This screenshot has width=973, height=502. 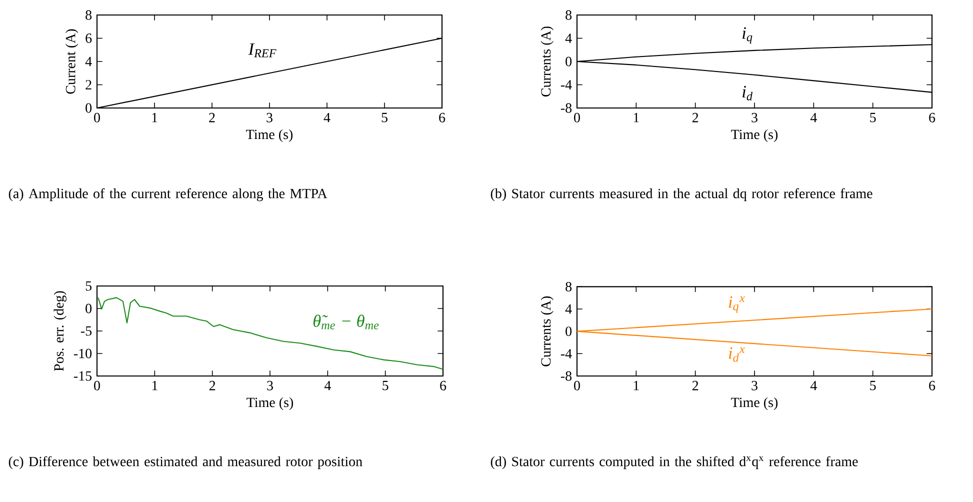 What do you see at coordinates (736, 304) in the screenshot?
I see `series-label: i$_{q}$x` at bounding box center [736, 304].